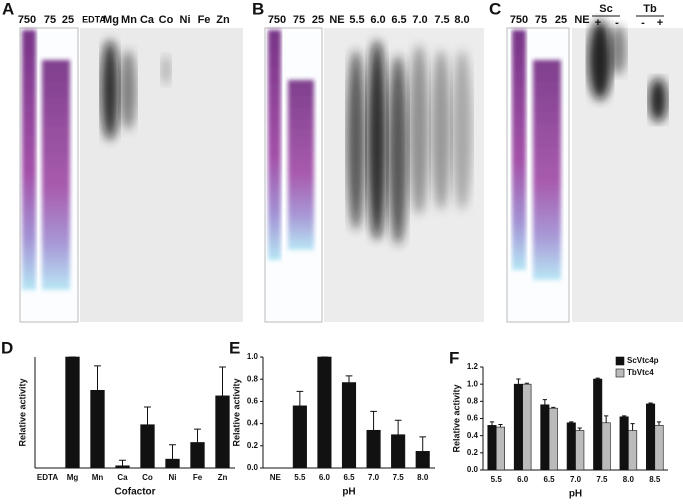 The height and width of the screenshot is (504, 683). I want to click on lane-label: Ni, so click(185, 20).